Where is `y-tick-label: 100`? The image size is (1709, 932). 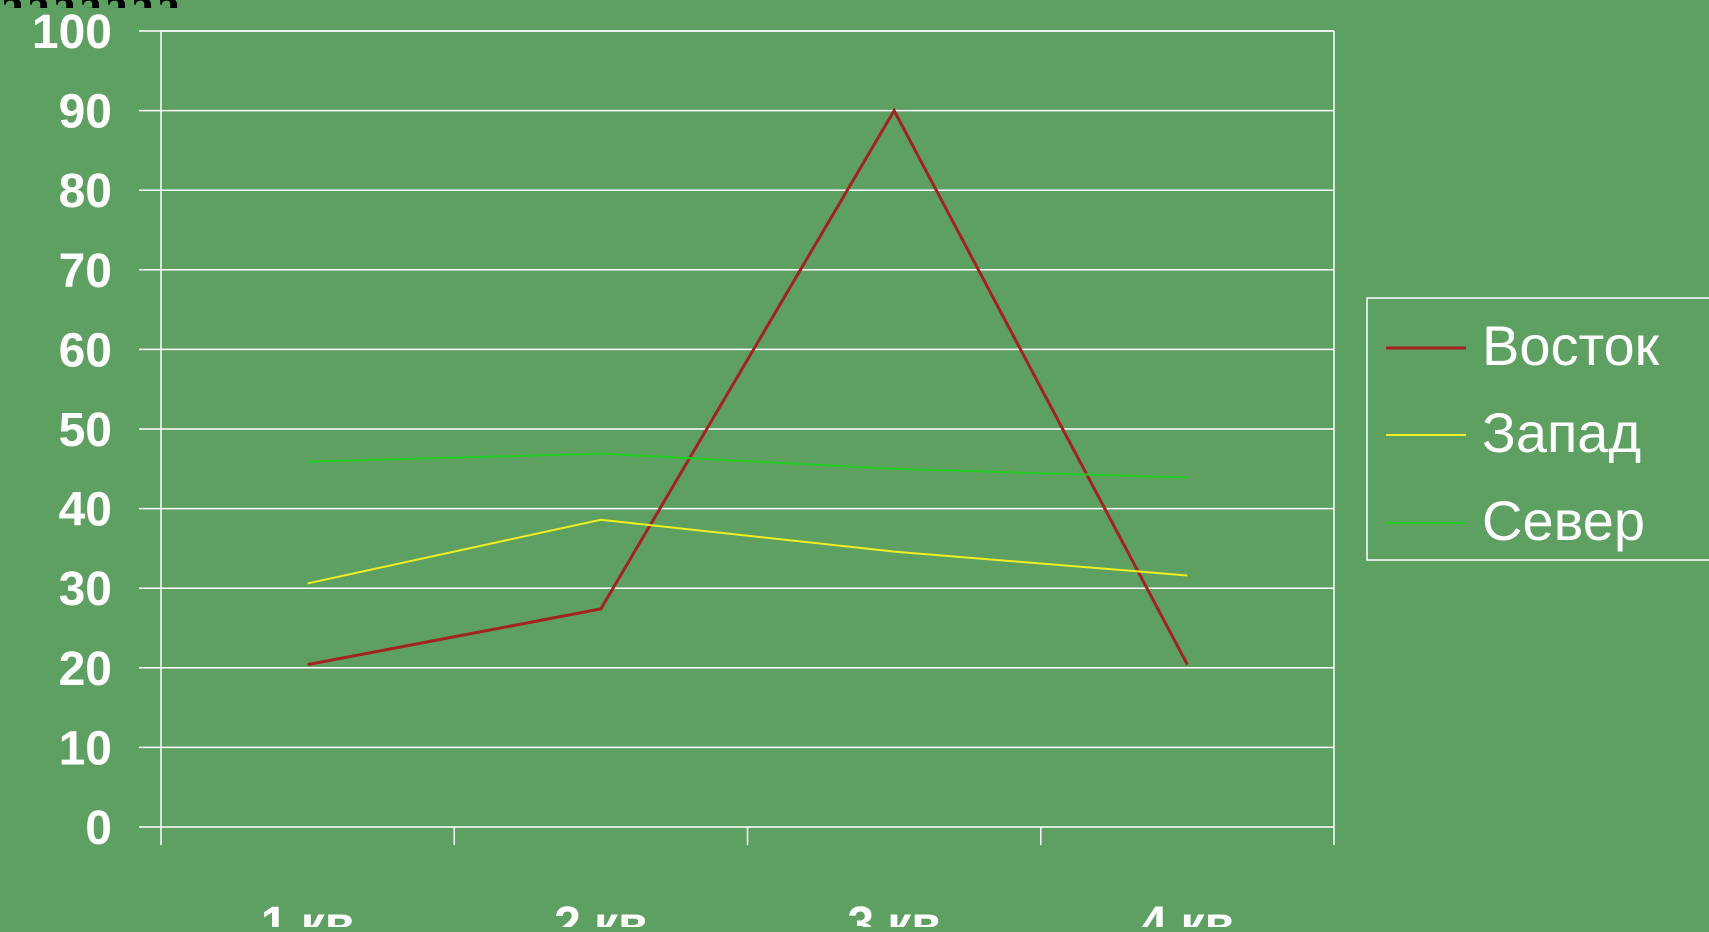 y-tick-label: 100 is located at coordinates (72, 32).